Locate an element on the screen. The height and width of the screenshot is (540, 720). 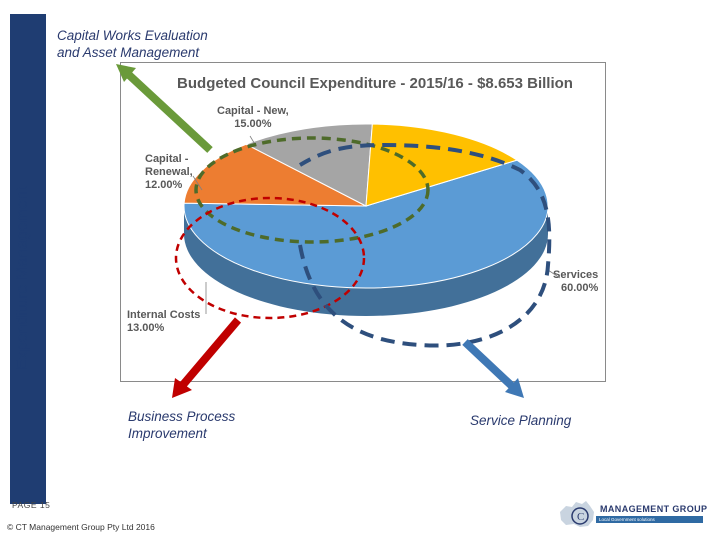
label-internal-costs-name: Internal Costs is located at coordinates (164, 315).